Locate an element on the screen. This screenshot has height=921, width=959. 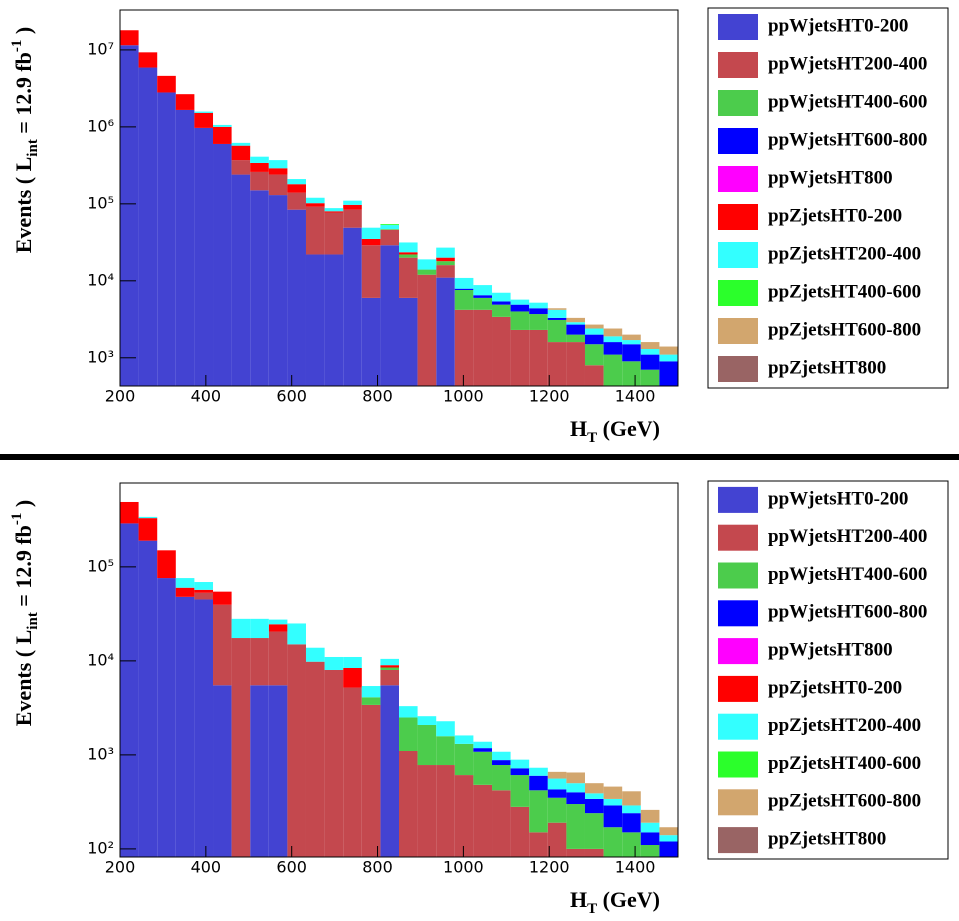
x-tick-label: 1000 is located at coordinates (463, 396).